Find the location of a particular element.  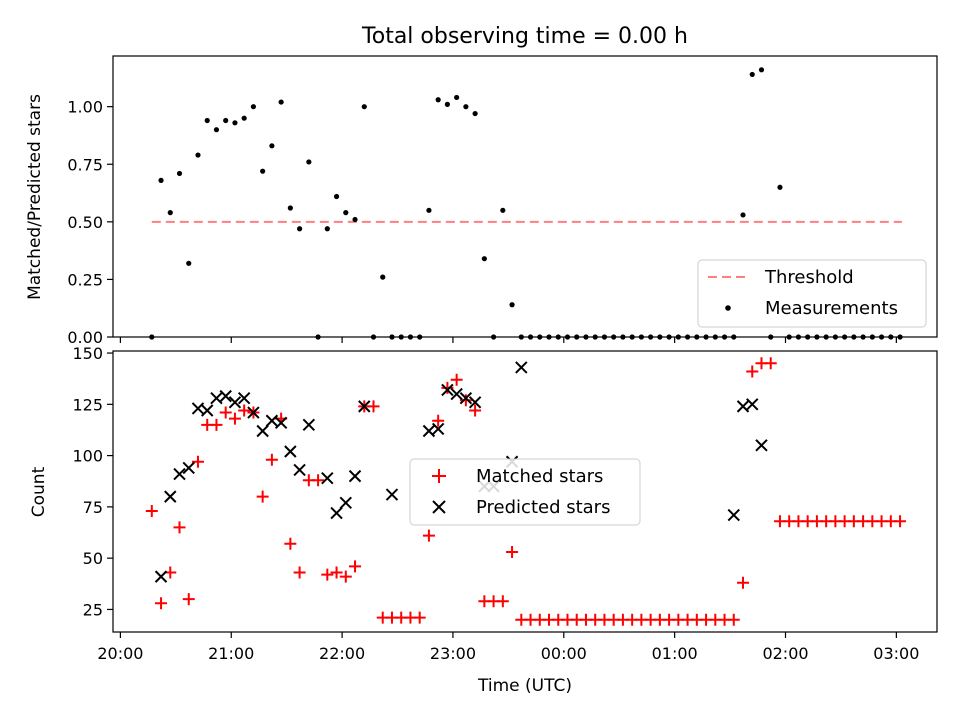

bottom-y-tick-label: 100 is located at coordinates (87, 456).